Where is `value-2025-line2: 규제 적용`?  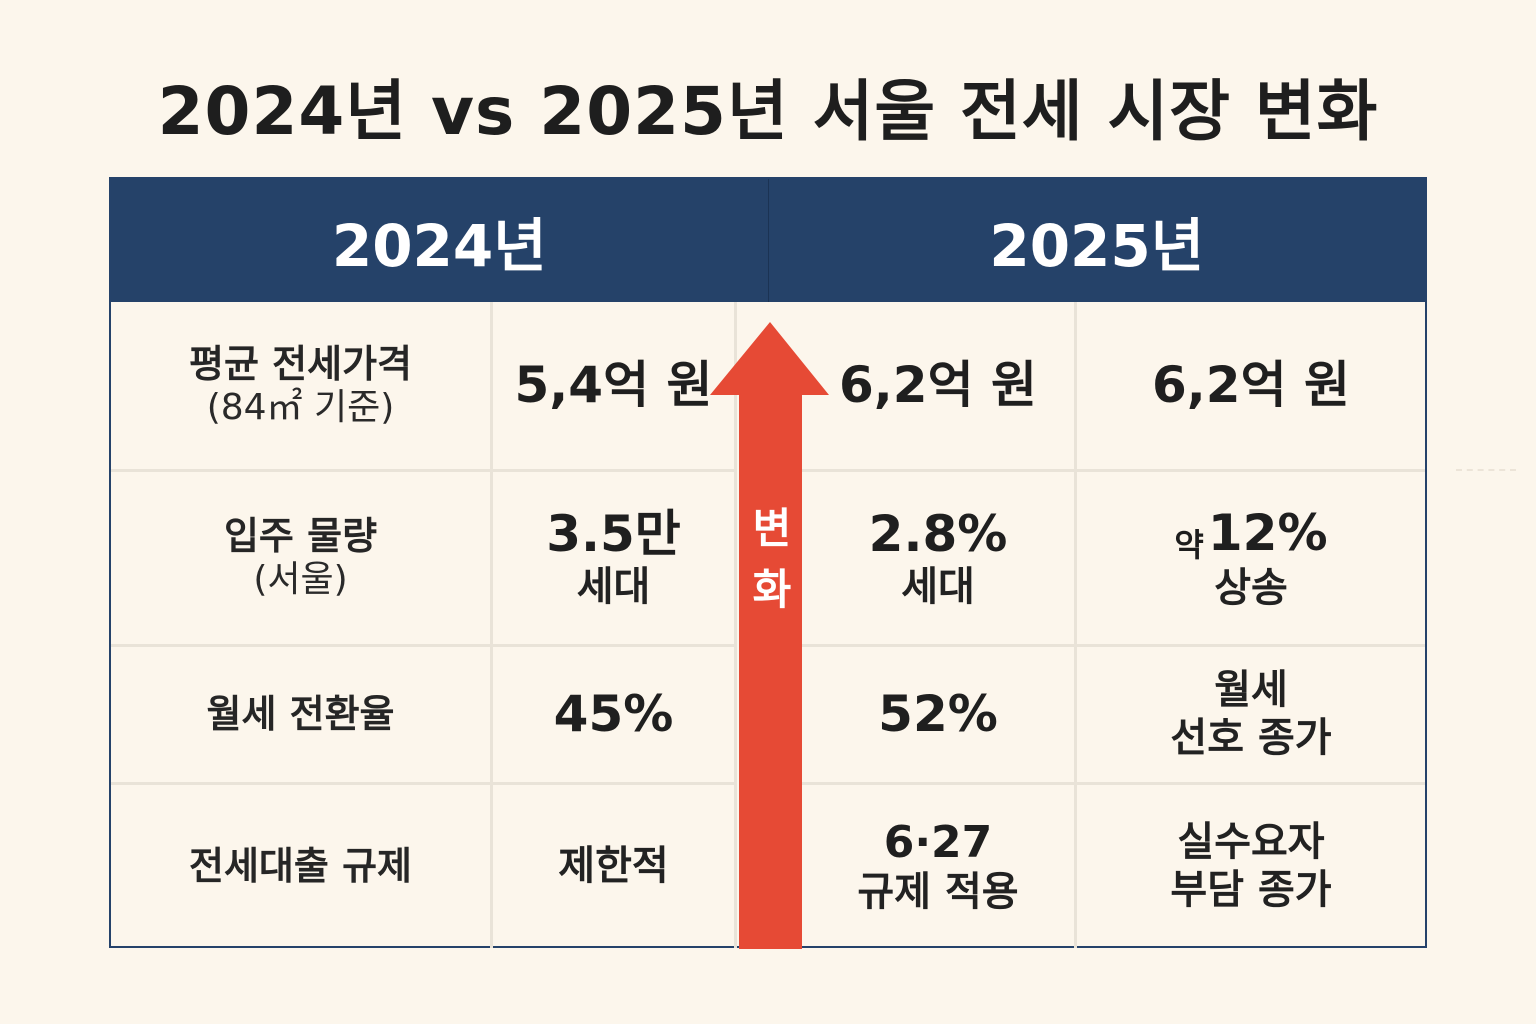
value-2025-line2: 규제 적용 is located at coordinates (938, 891).